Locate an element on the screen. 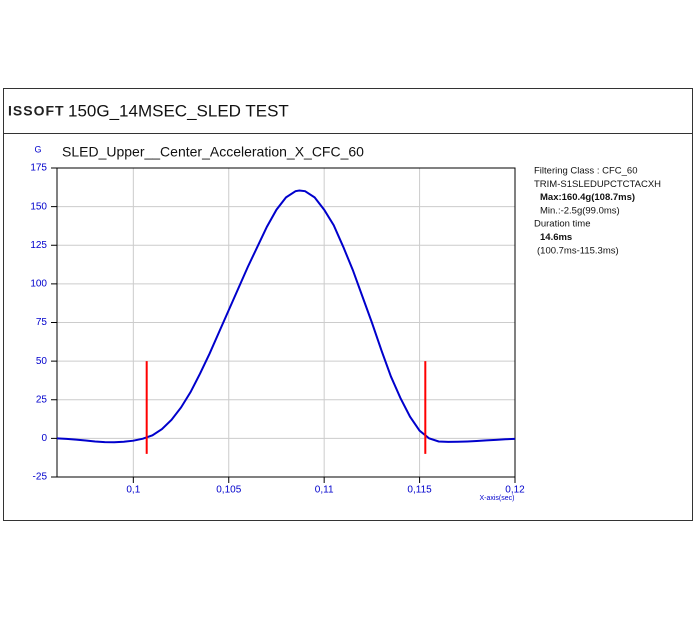  y-tick-label: 175 is located at coordinates (38, 168).